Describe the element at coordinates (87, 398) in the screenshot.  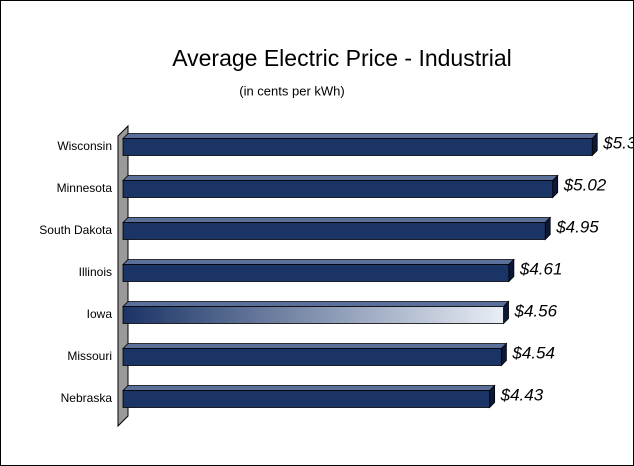
I see `y-tick-label: Nebraska` at that location.